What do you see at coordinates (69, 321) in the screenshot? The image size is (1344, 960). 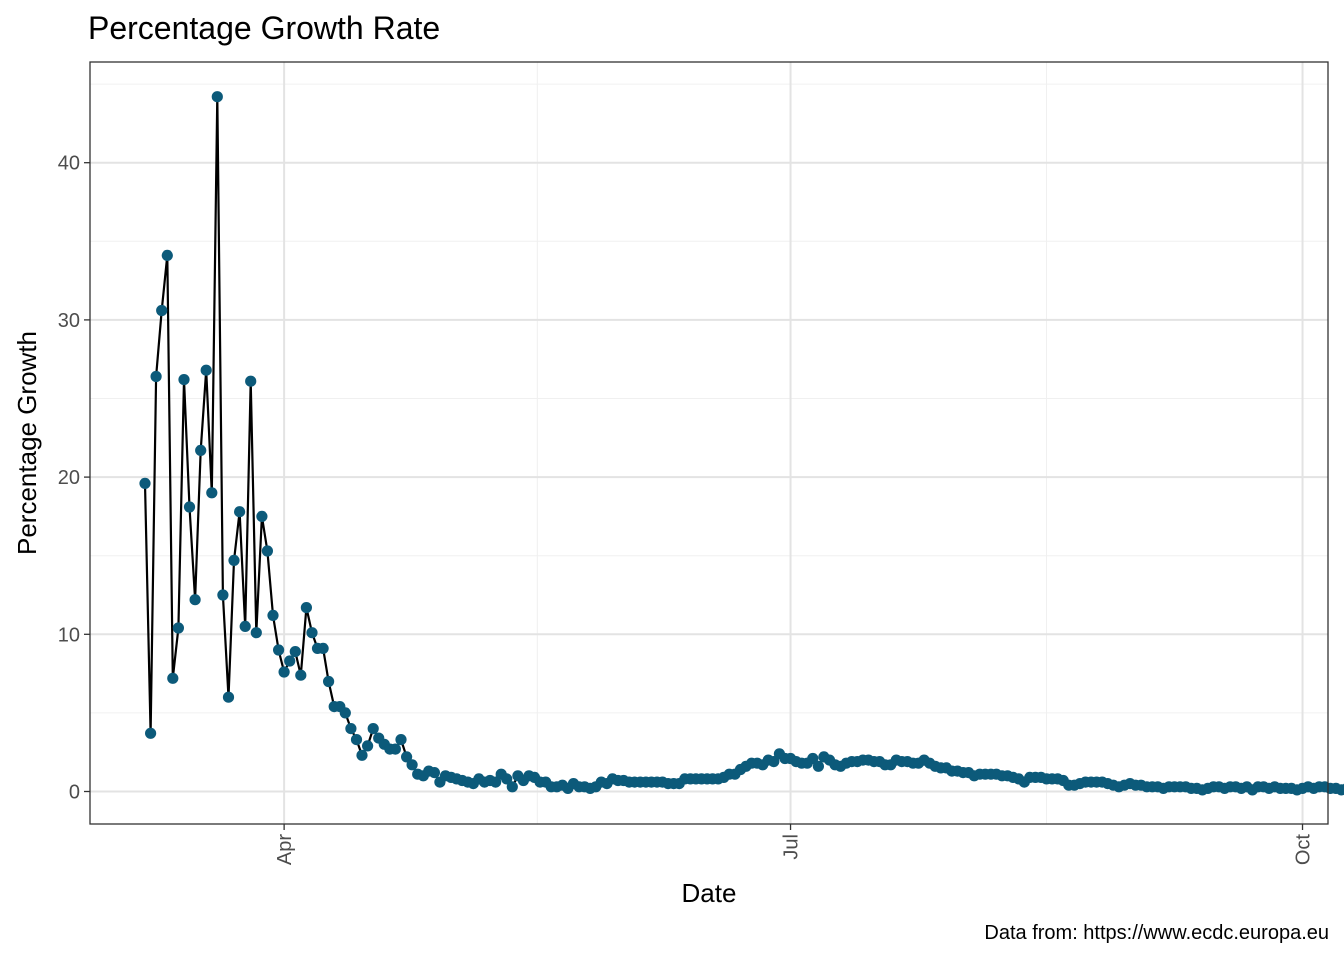 I see `y-tick-label: 30` at bounding box center [69, 321].